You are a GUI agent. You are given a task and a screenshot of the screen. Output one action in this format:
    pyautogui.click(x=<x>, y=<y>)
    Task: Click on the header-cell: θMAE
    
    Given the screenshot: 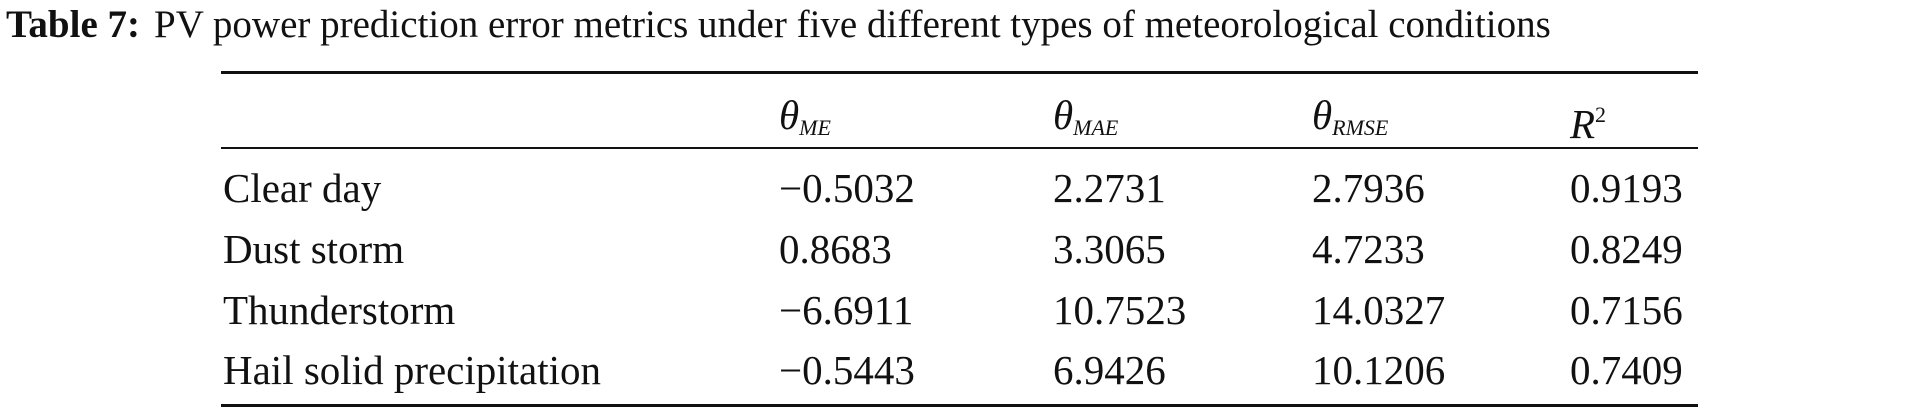 What is the action you would take?
    pyautogui.click(x=1085, y=121)
    